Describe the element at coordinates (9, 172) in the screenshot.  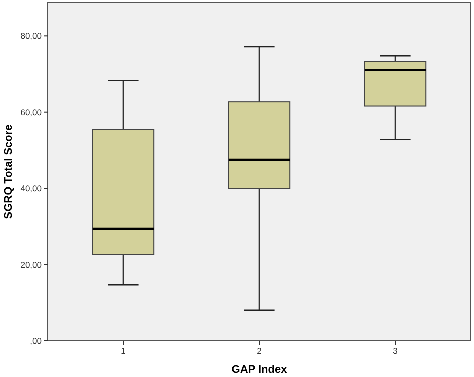
I see `y-axis-title: SGRQ Total Score` at that location.